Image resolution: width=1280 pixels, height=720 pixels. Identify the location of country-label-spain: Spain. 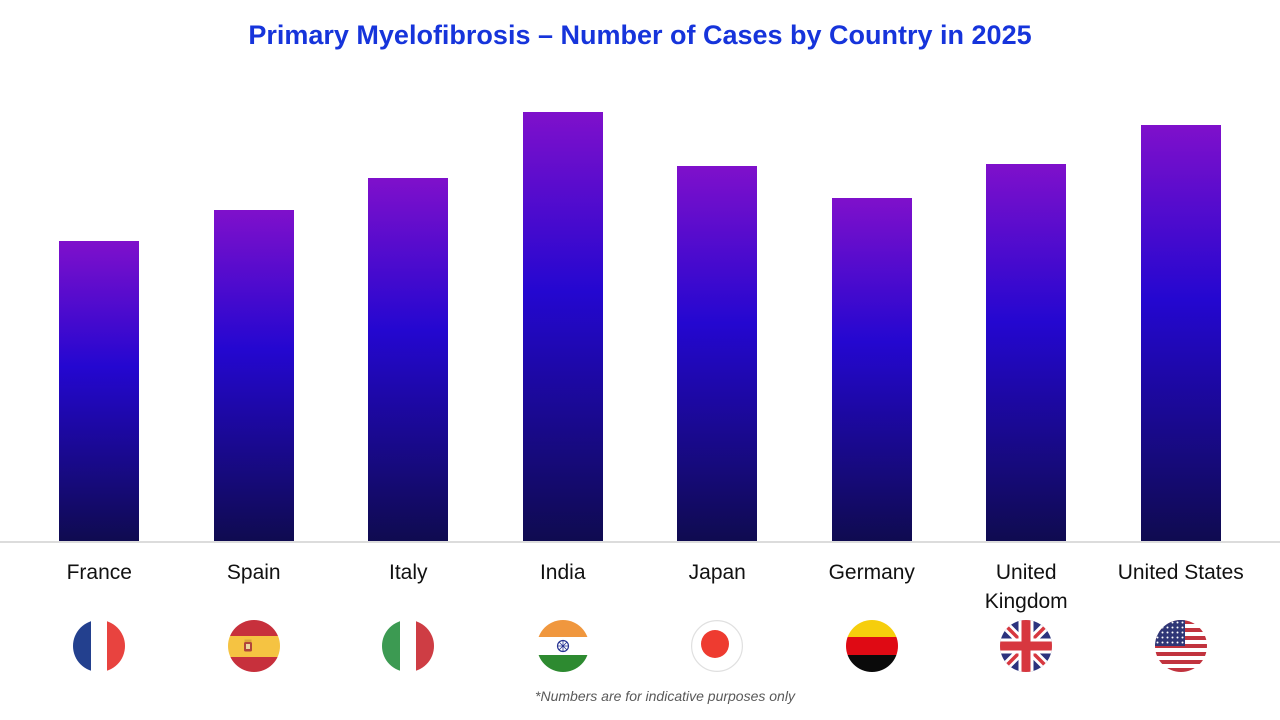
(253, 572).